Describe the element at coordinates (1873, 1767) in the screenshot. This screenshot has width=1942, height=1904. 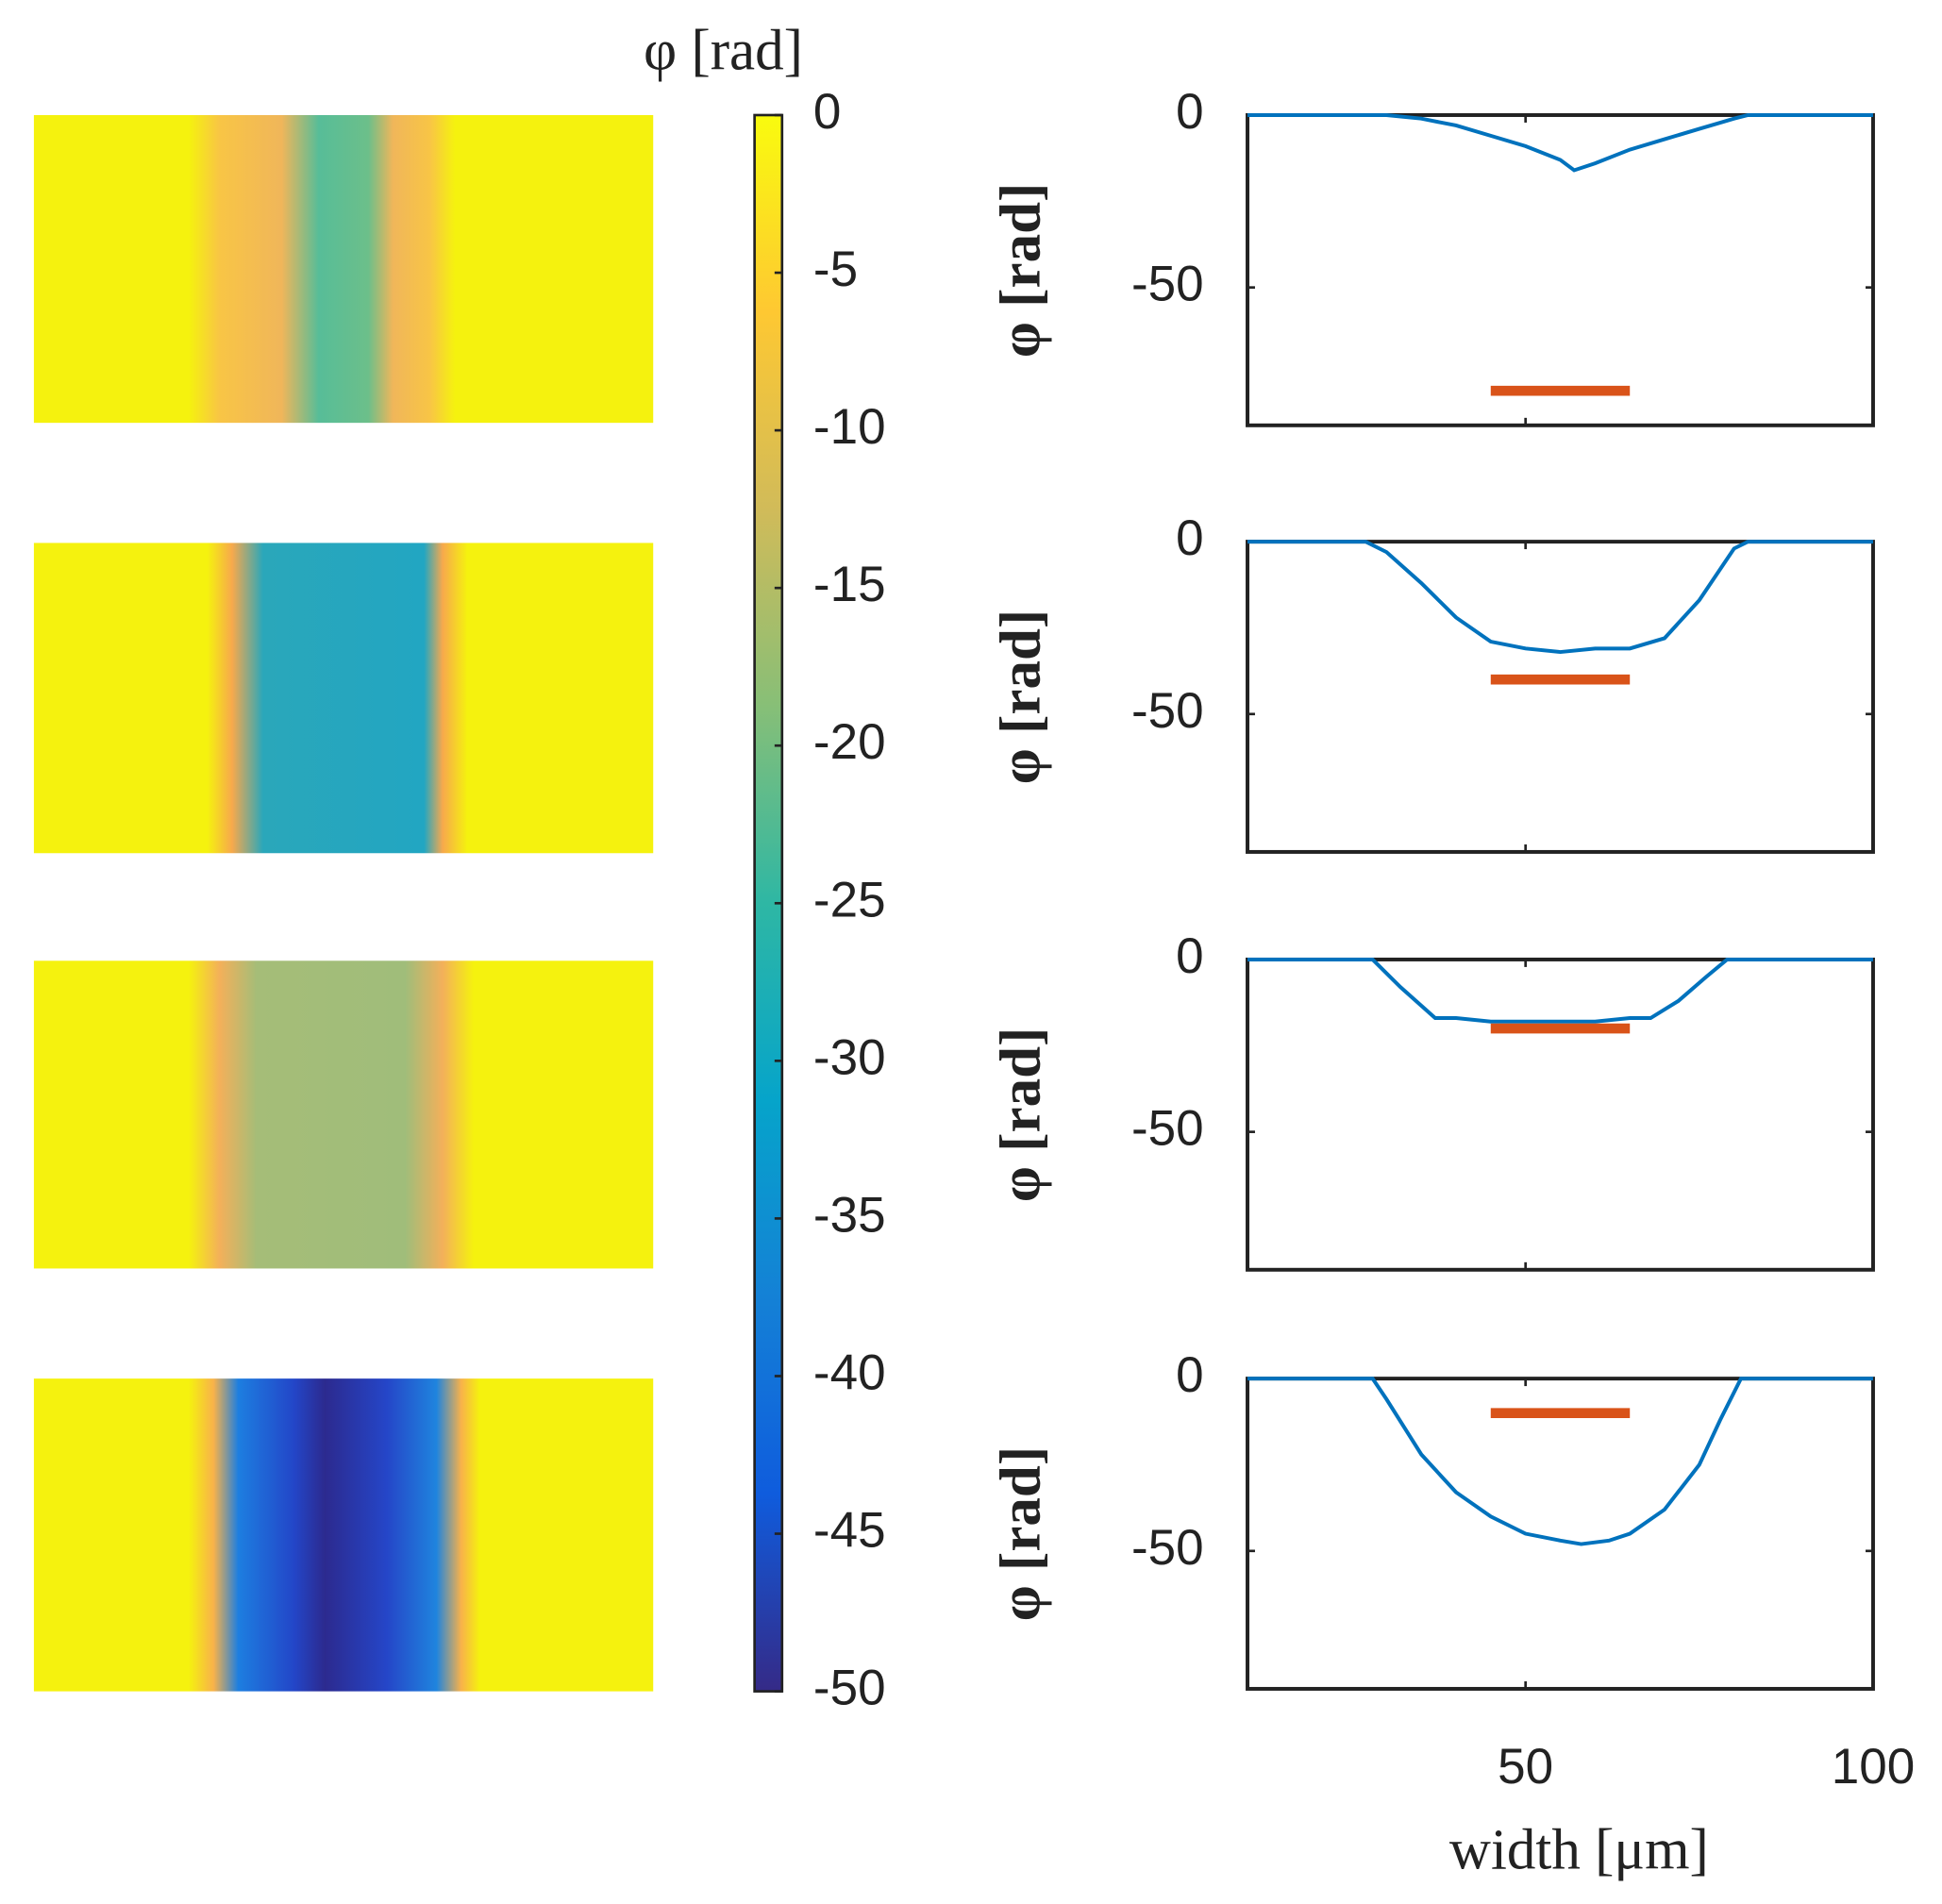
I see `x-tick-label: 100` at that location.